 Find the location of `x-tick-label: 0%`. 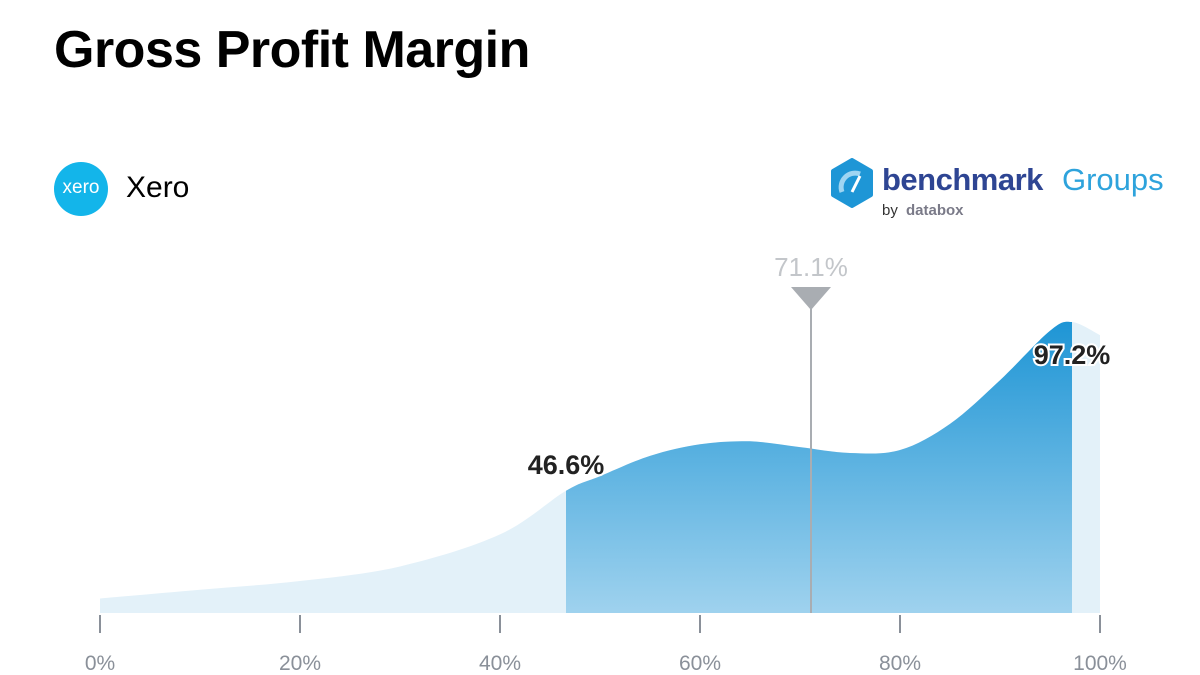

x-tick-label: 0% is located at coordinates (100, 663).